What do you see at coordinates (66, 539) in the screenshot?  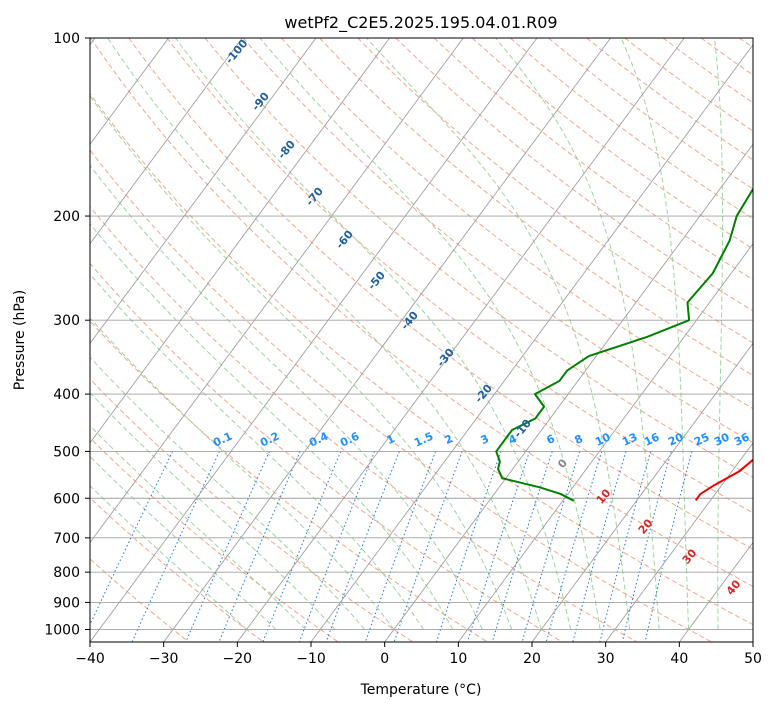 I see `y-tick-label: 700` at bounding box center [66, 539].